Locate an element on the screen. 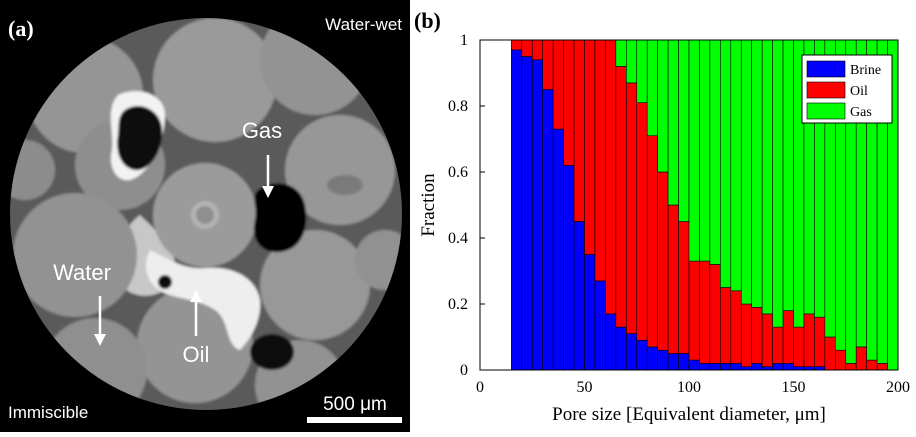  wettability-label: Water-wet is located at coordinates (363, 24).